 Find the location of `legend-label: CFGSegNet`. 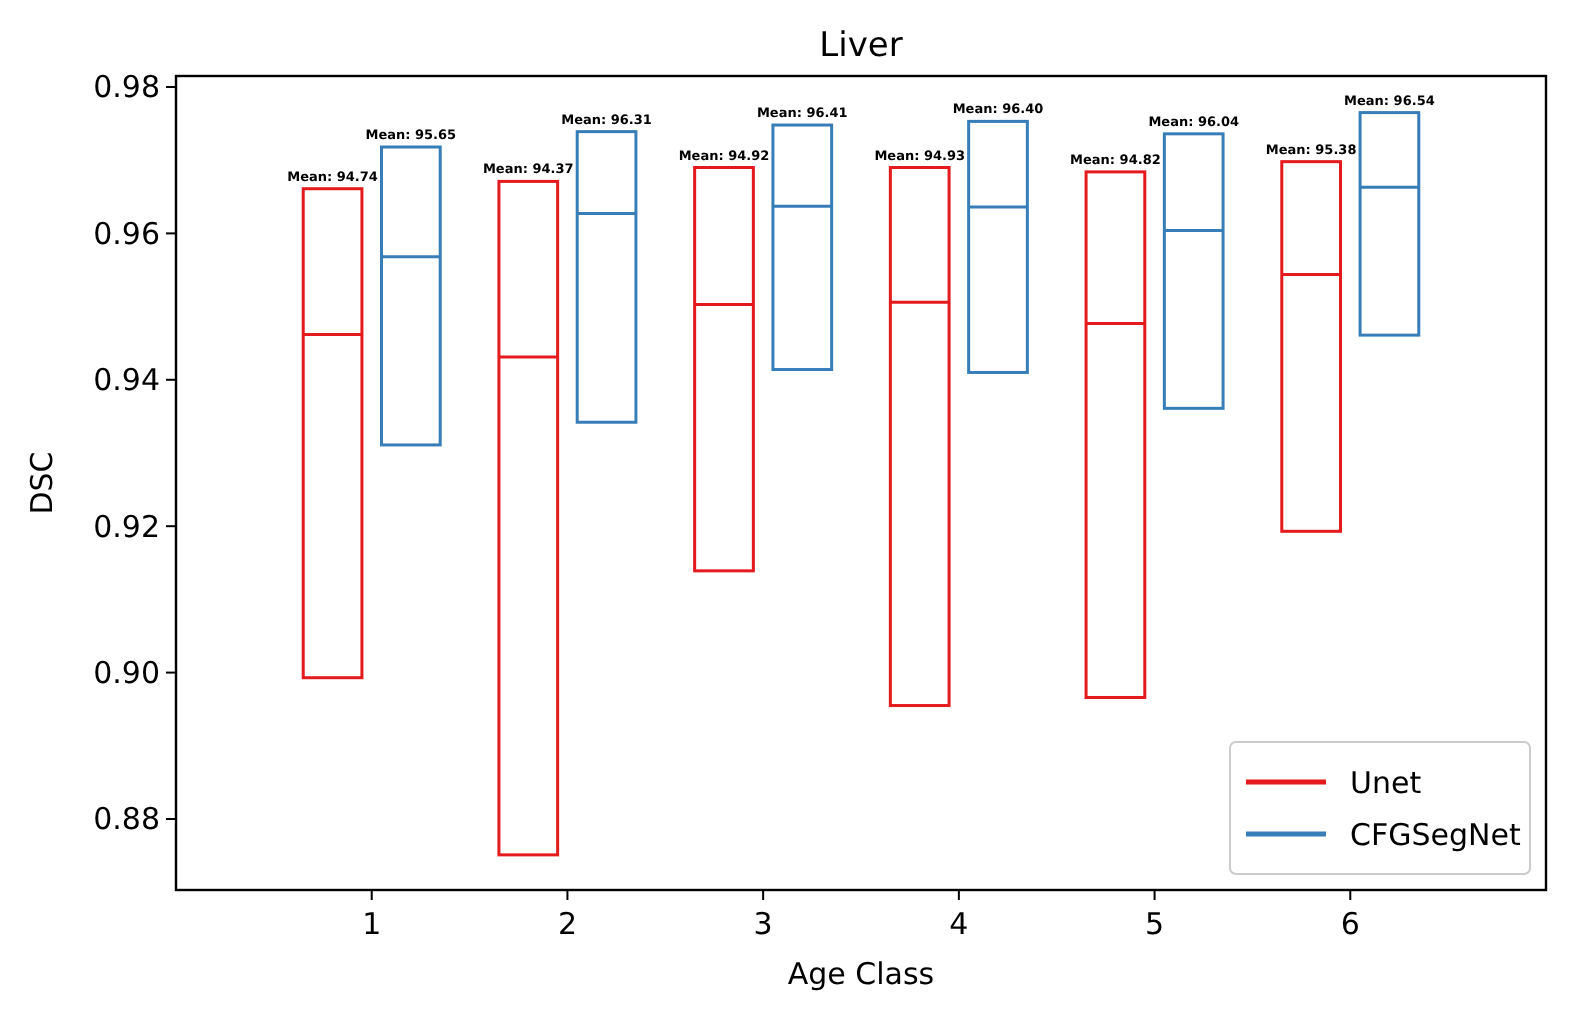

legend-label: CFGSegNet is located at coordinates (1435, 834).